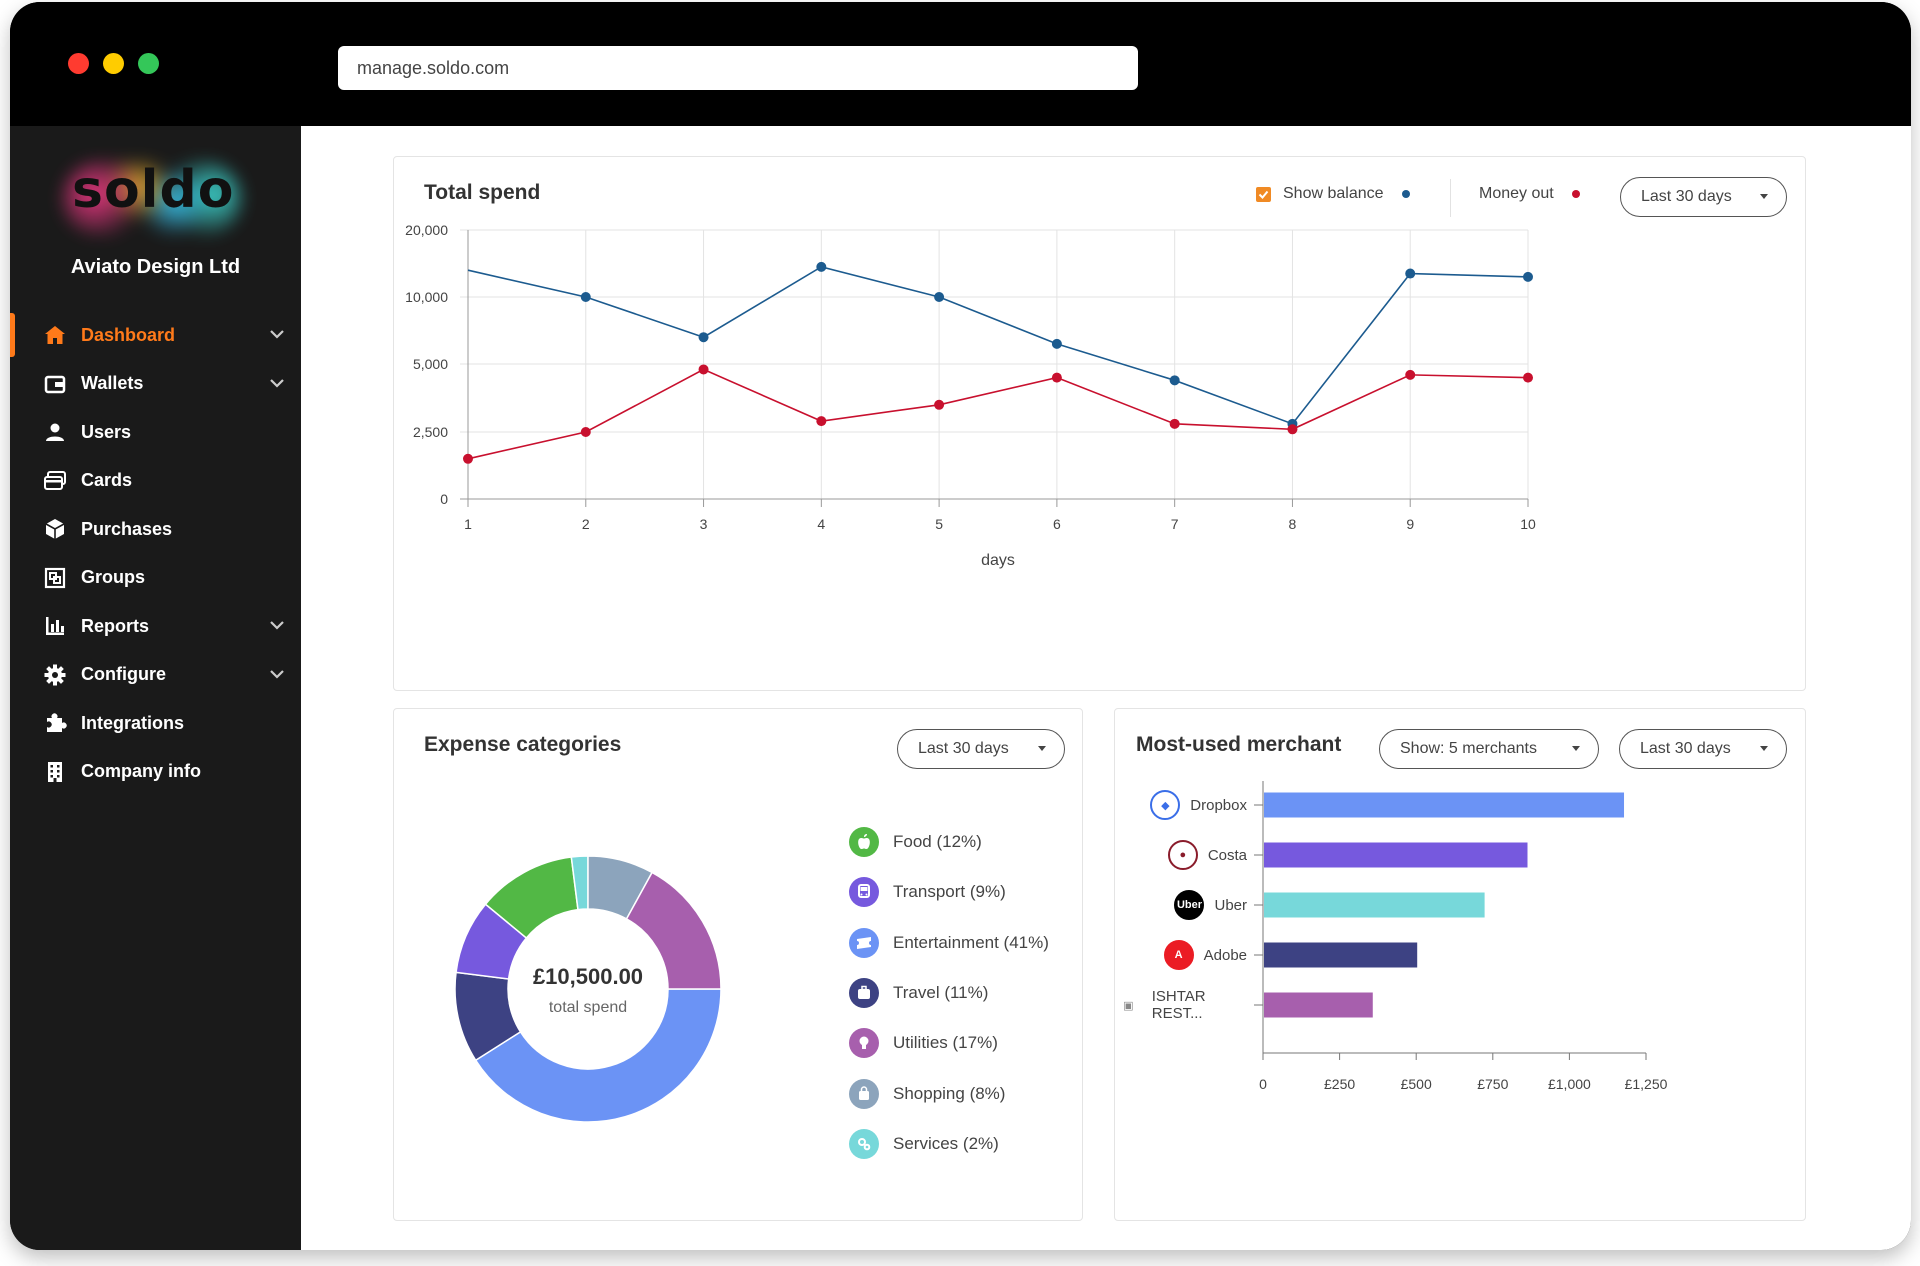 This screenshot has width=1920, height=1266. I want to click on groups-icon, so click(55, 578).